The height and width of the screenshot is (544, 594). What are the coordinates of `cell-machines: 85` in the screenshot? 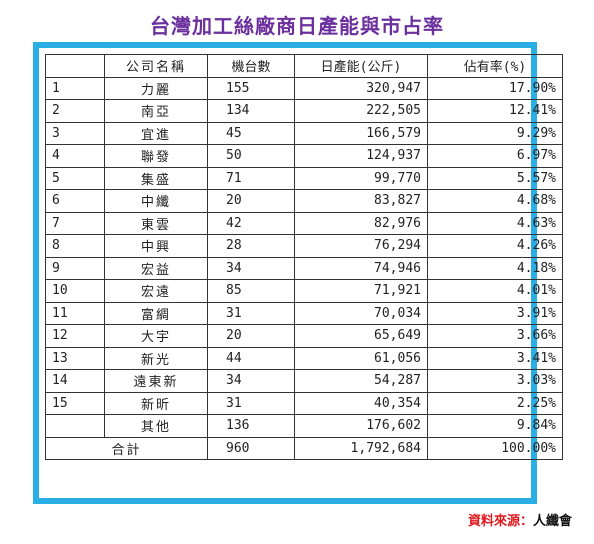 It's located at (251, 291).